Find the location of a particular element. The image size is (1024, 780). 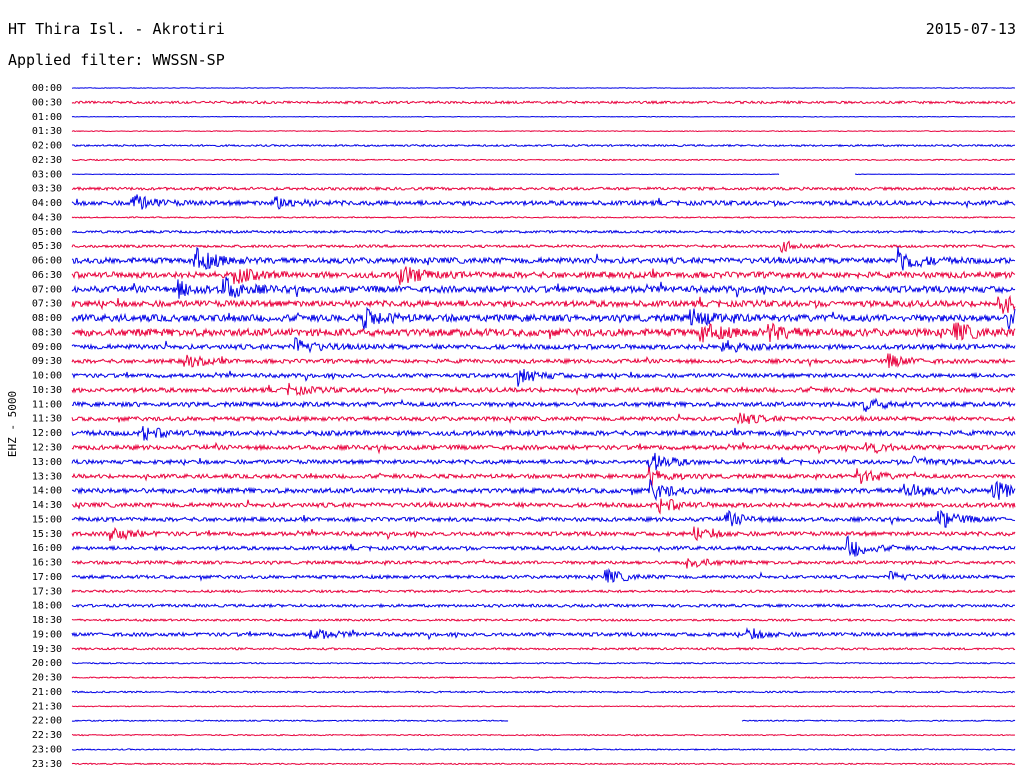

time-tick-label: 15:00 is located at coordinates (47, 519).